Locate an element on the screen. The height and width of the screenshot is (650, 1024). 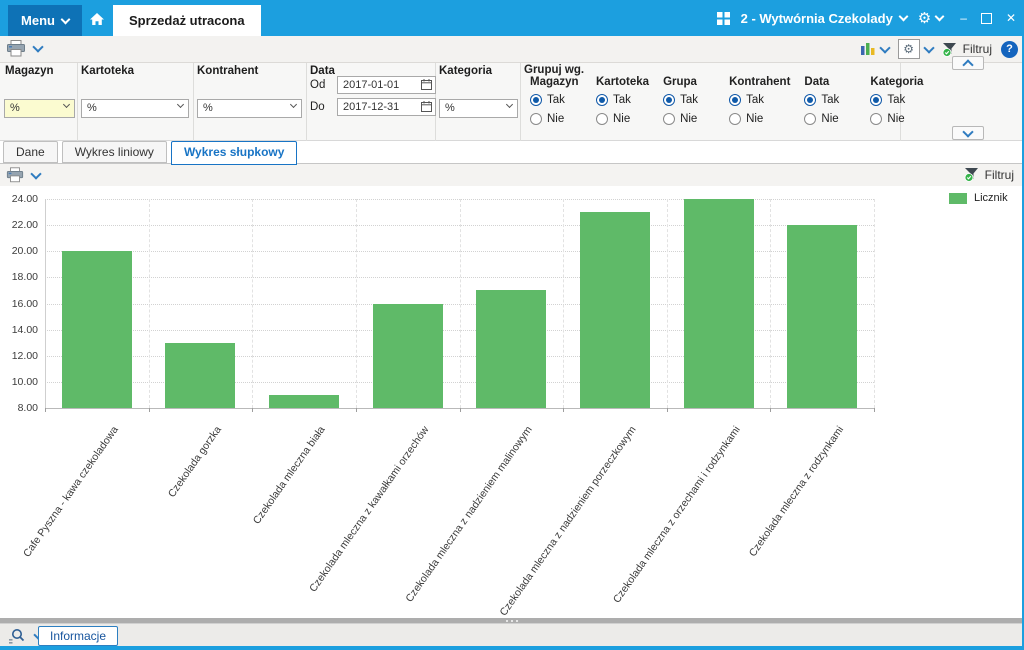
gear-icon: ⚙ is located at coordinates (908, 49).